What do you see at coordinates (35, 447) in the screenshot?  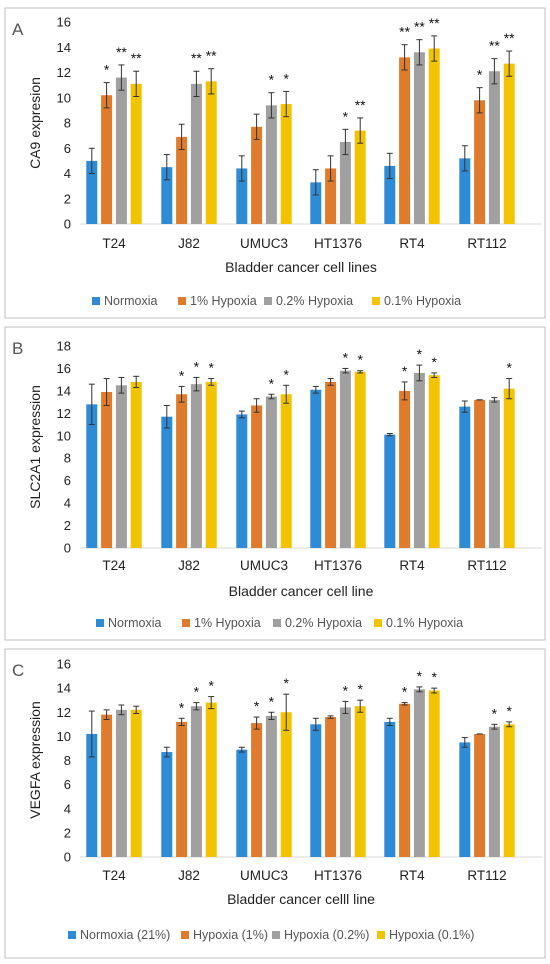 I see `y-axis-title: SLC2A1 expression` at bounding box center [35, 447].